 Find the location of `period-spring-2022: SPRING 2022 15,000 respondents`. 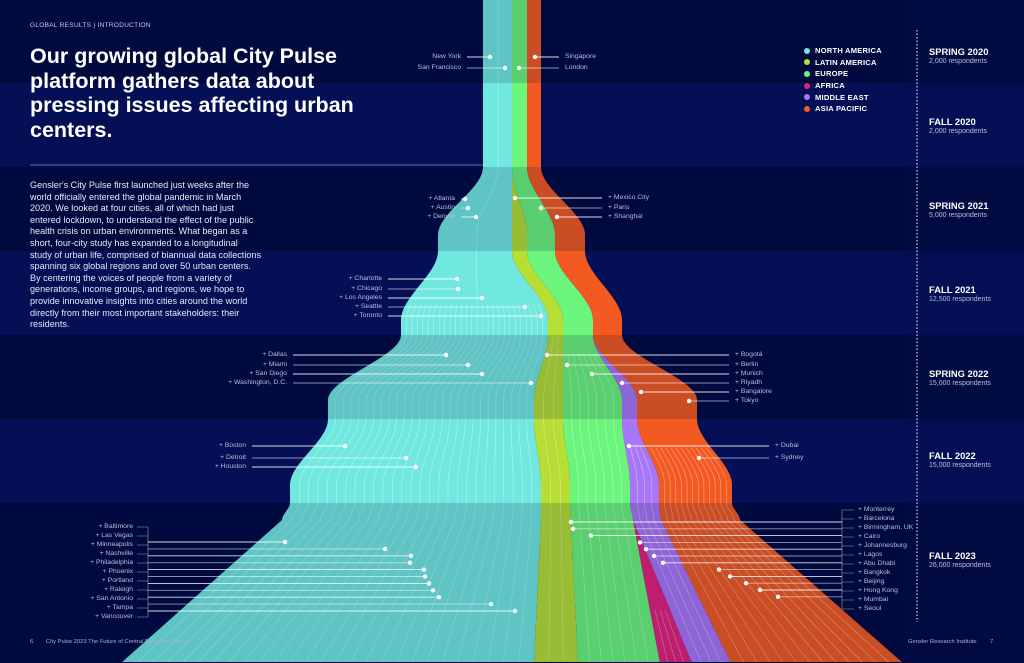

period-spring-2022: SPRING 2022 15,000 respondents is located at coordinates (960, 377).